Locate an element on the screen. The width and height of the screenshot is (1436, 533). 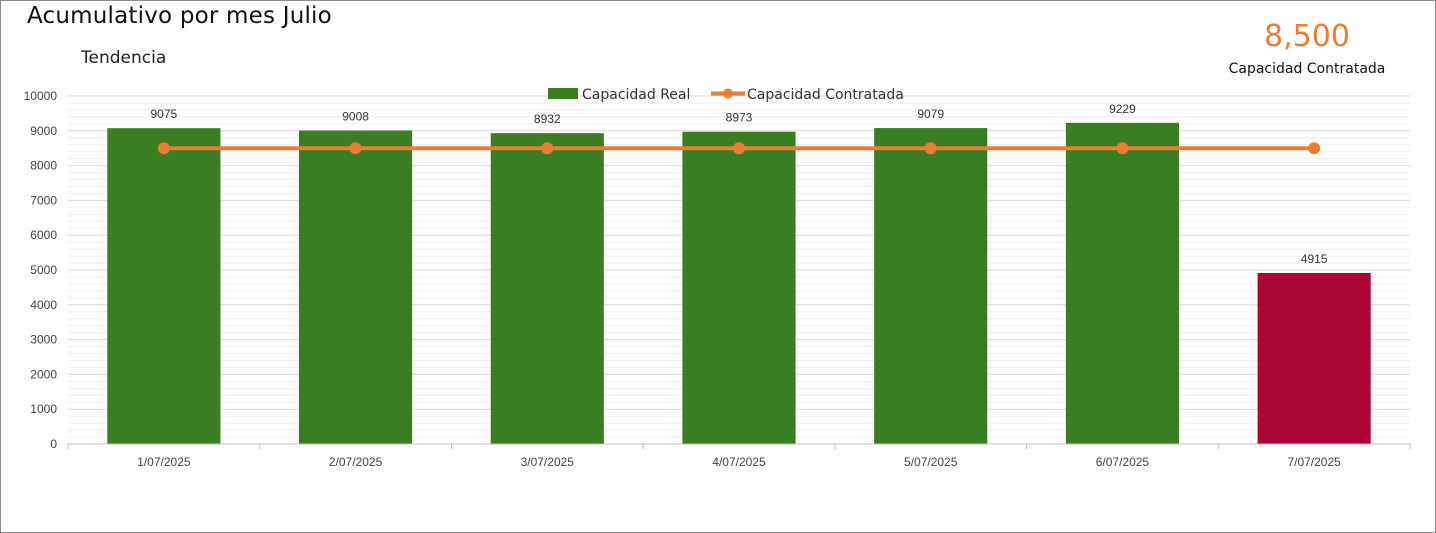
y-tick-label: 1000 is located at coordinates (43, 409).